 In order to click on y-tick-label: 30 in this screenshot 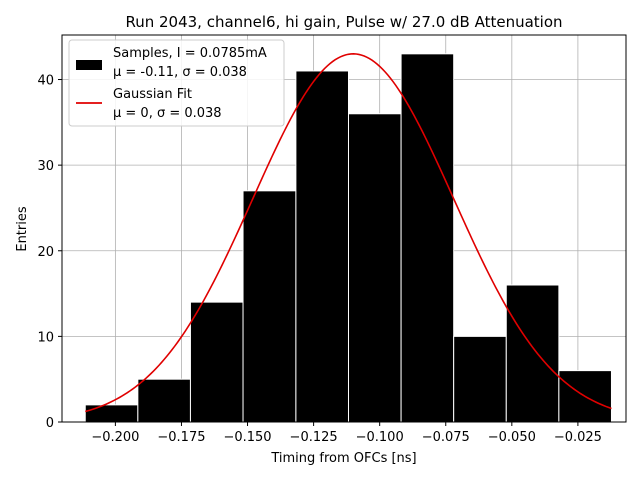, I will do `click(45, 166)`.